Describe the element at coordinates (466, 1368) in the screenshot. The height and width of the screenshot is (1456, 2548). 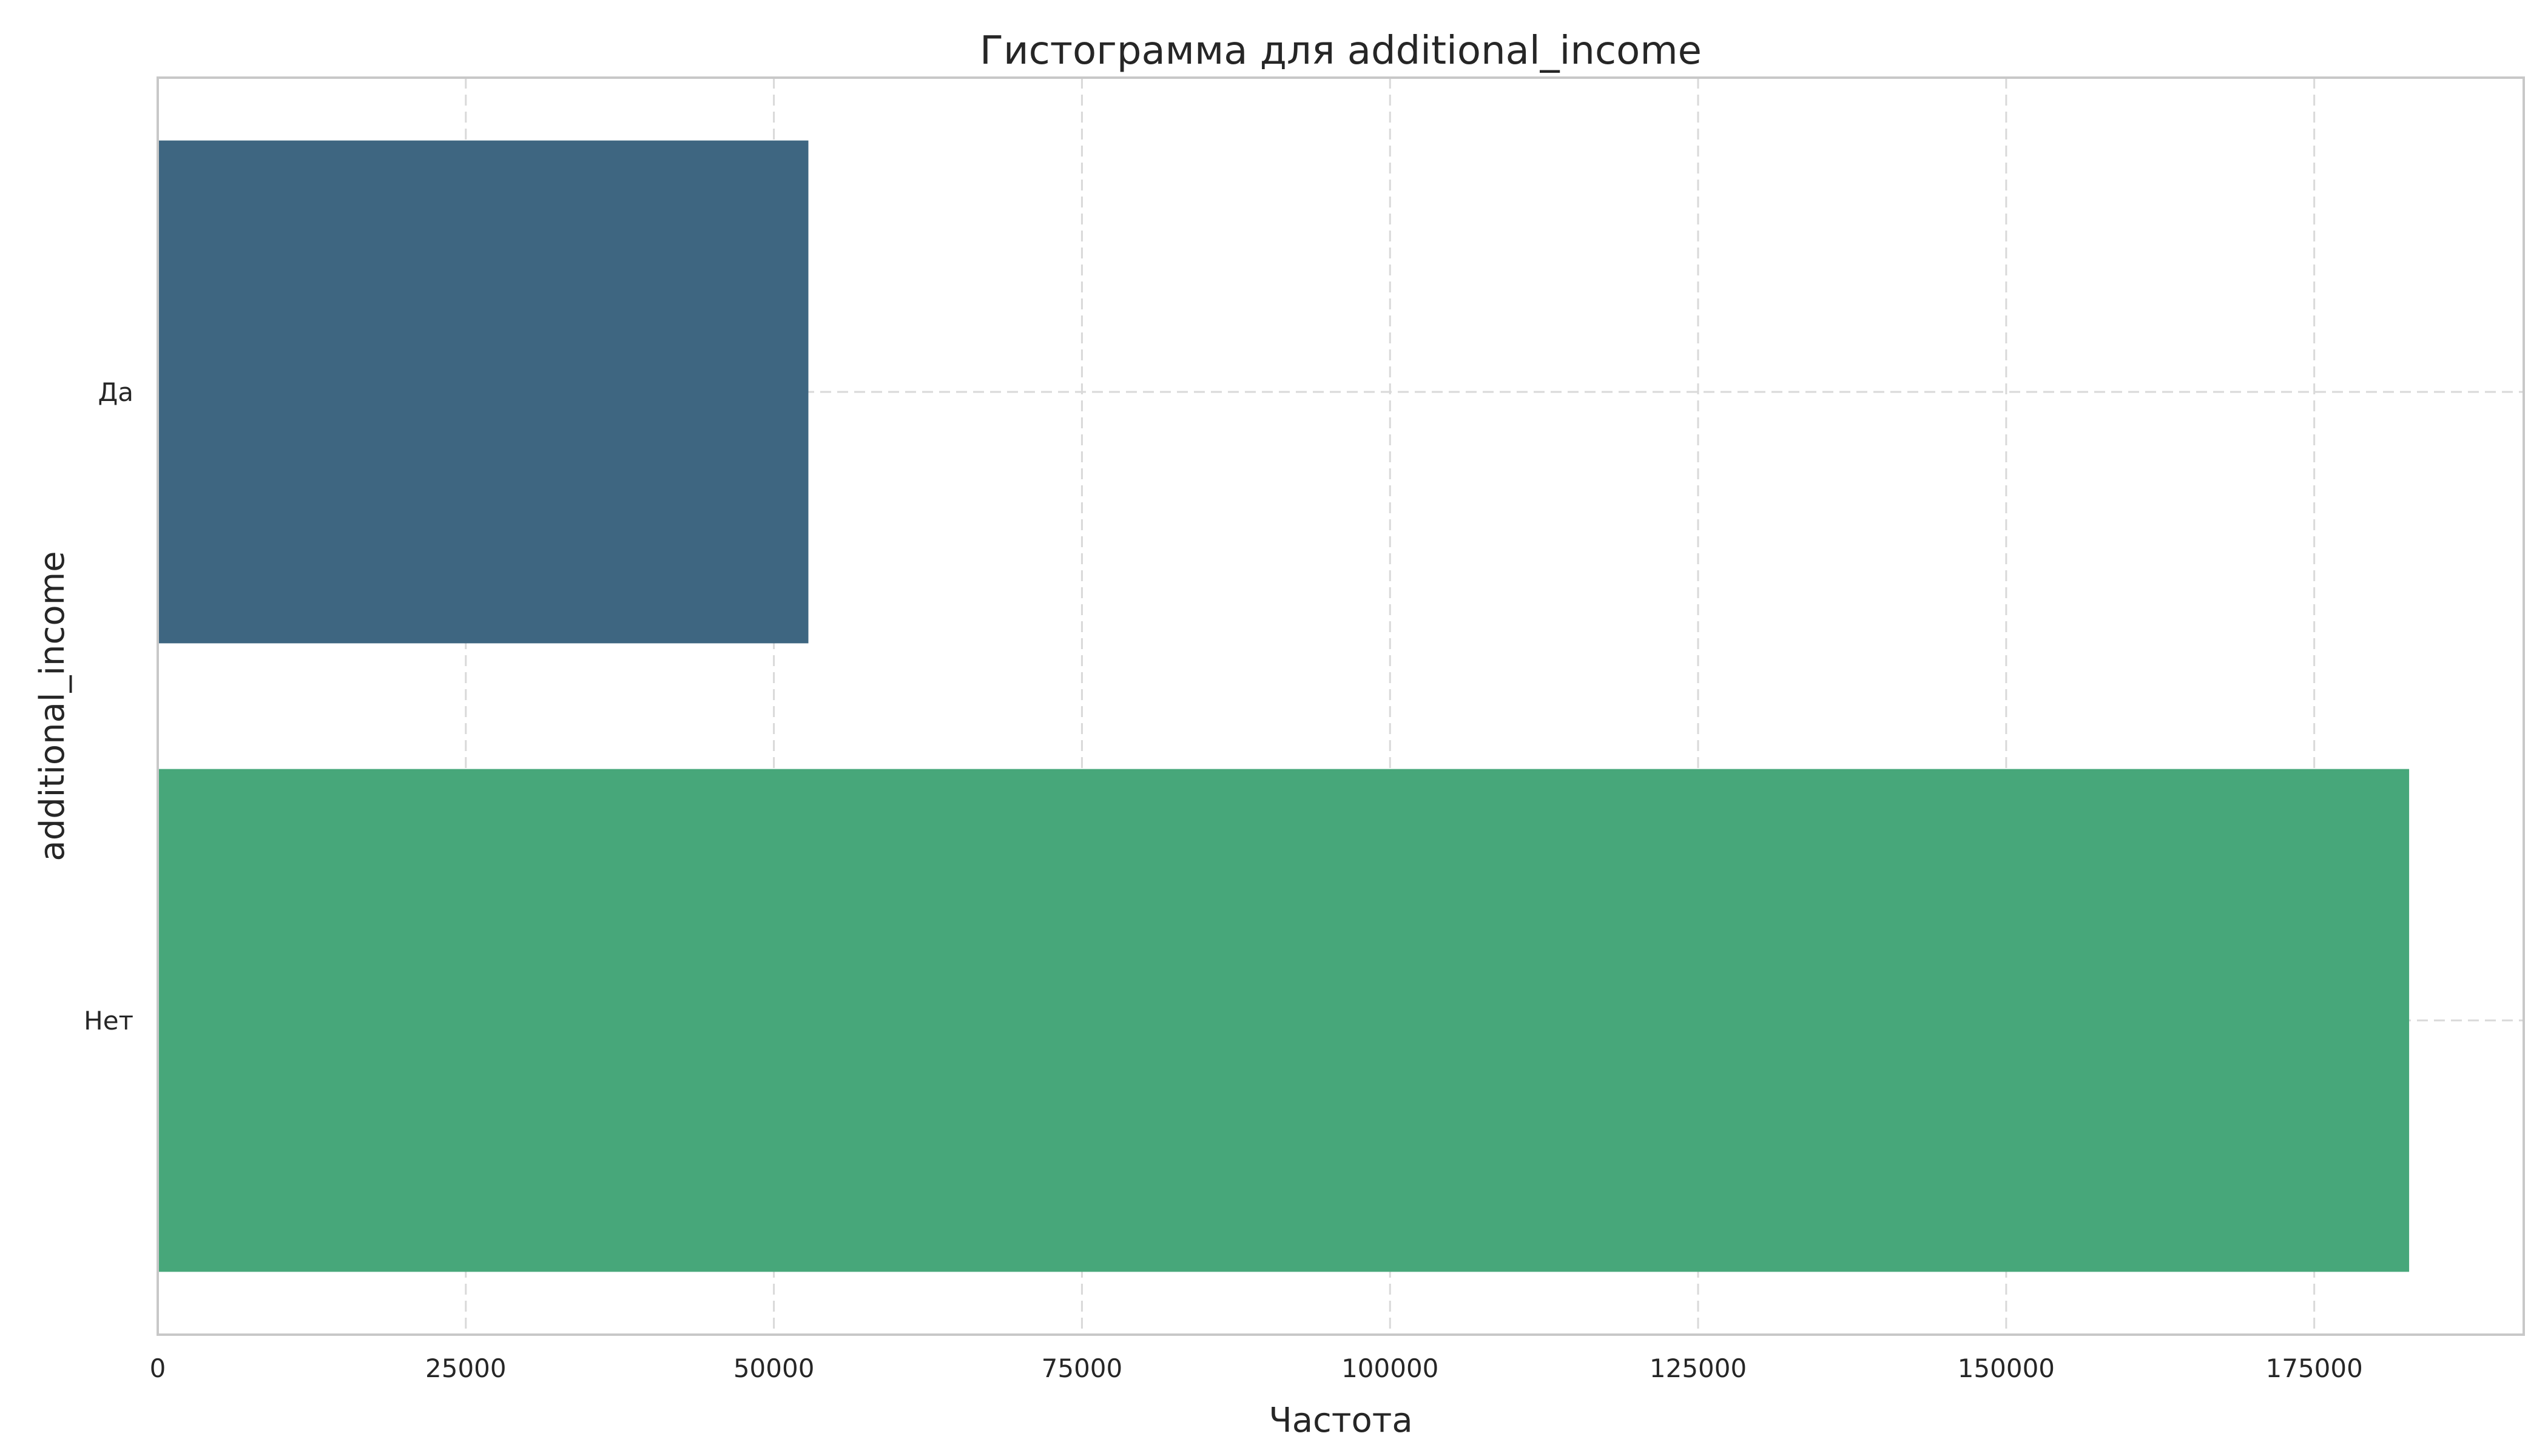
I see `x-tick-label: 25000` at that location.